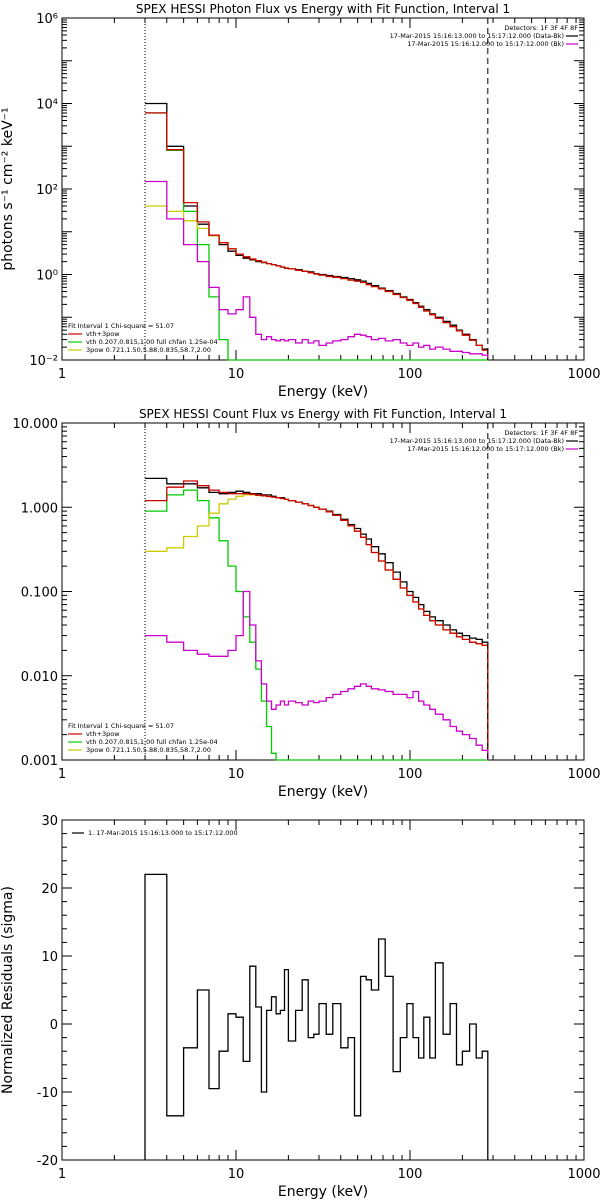 The height and width of the screenshot is (1204, 600). I want to click on y-tick-label: -20, so click(47, 1161).